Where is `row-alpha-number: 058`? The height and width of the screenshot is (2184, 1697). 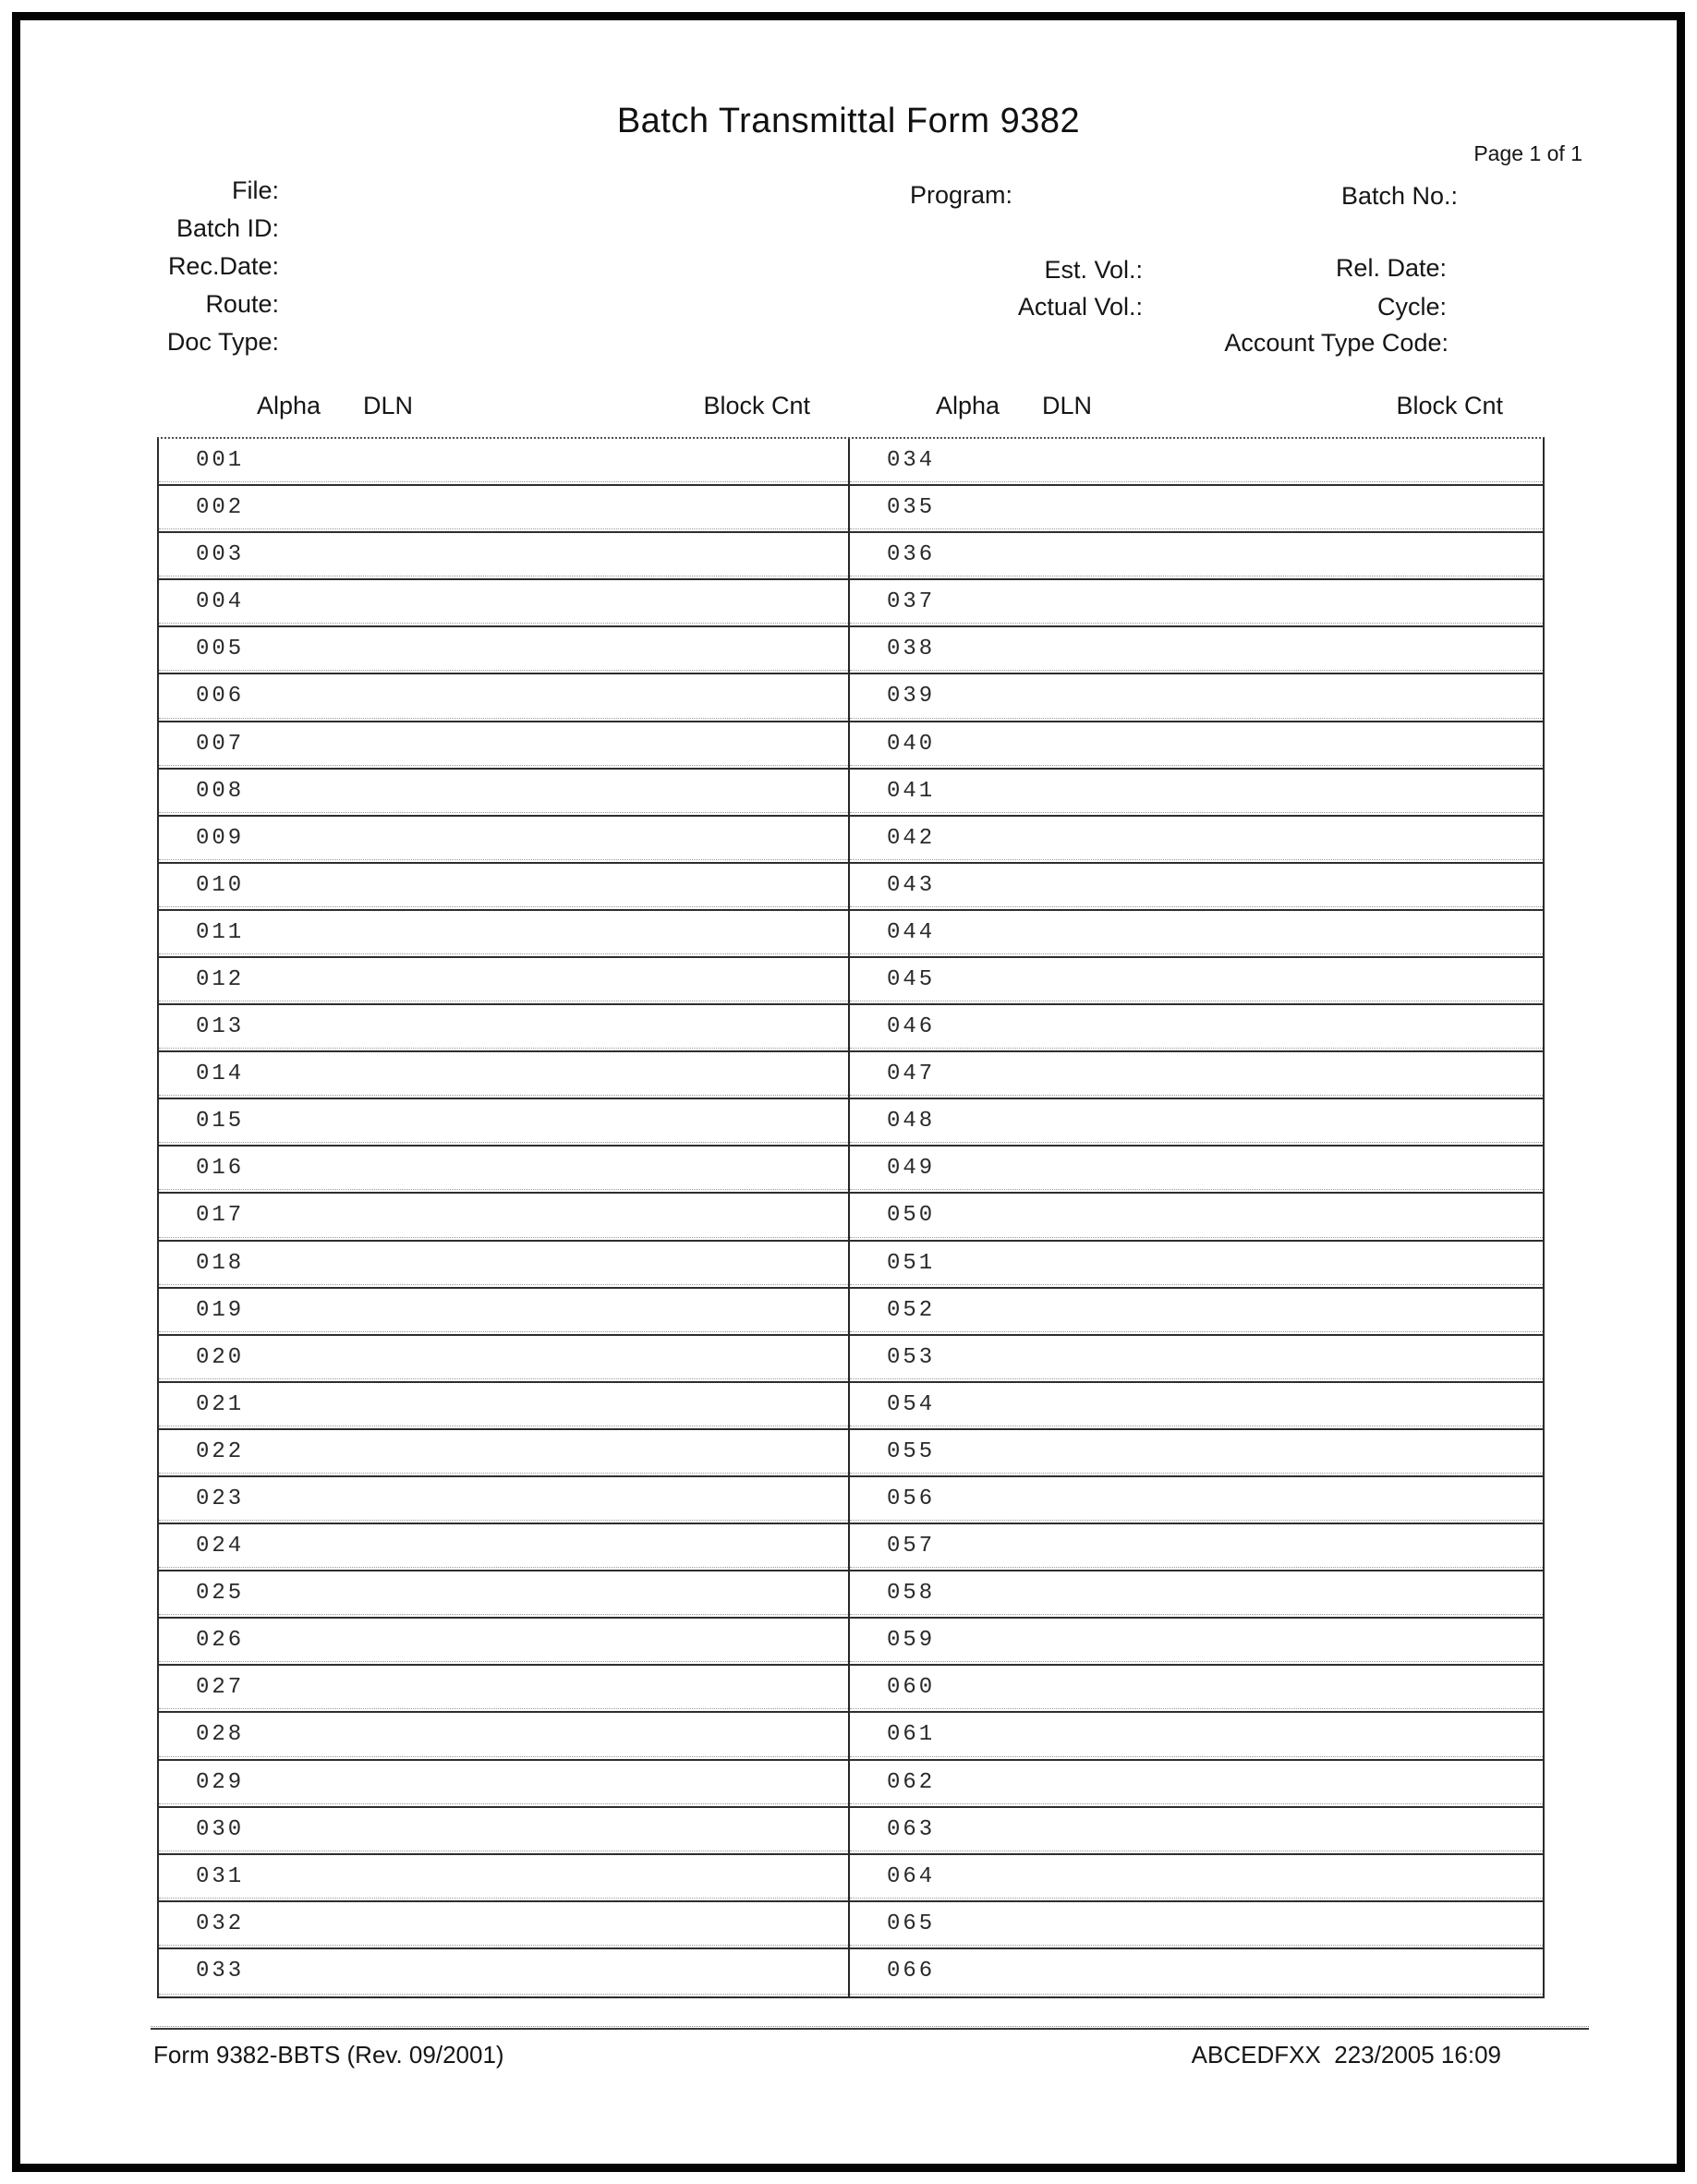 row-alpha-number: 058 is located at coordinates (912, 1594).